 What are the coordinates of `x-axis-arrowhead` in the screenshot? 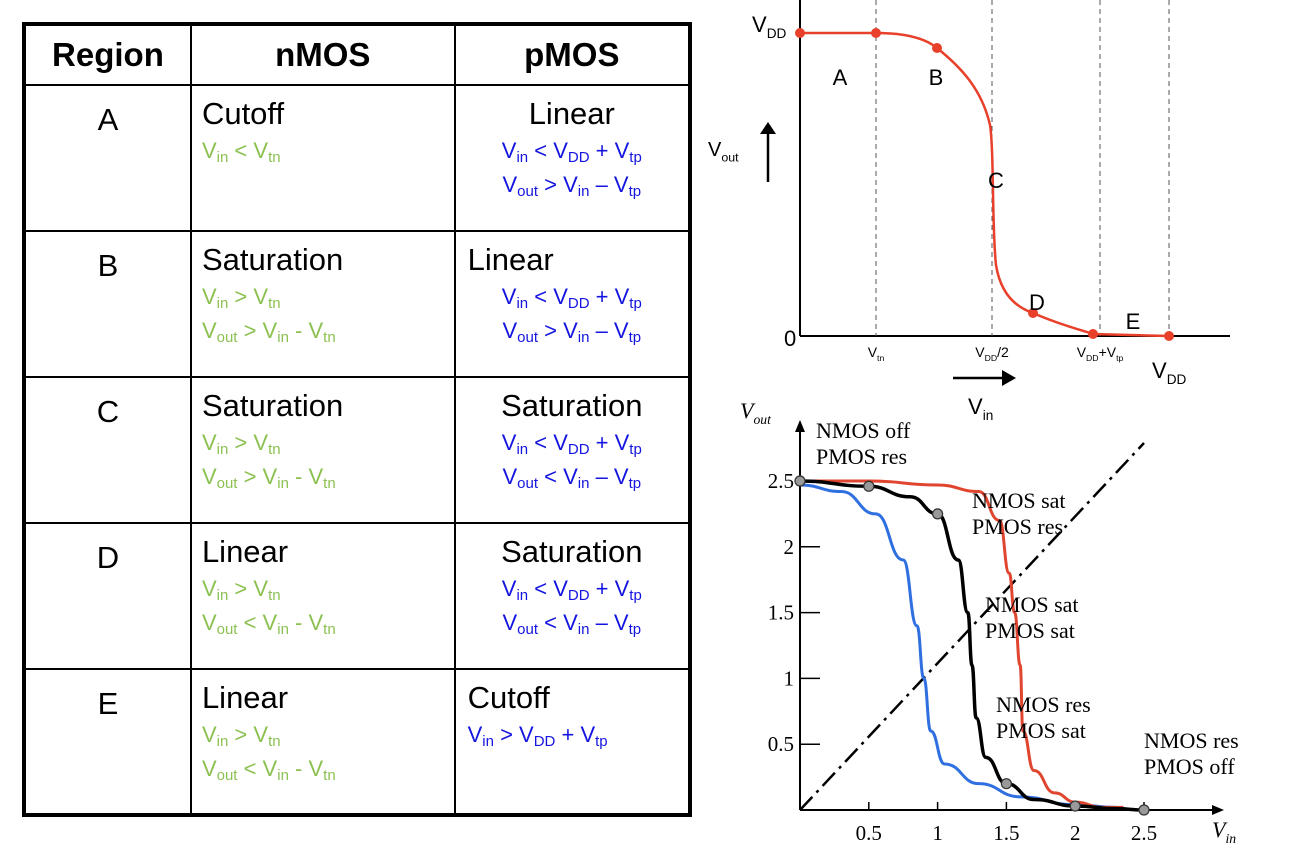 It's located at (1218, 810).